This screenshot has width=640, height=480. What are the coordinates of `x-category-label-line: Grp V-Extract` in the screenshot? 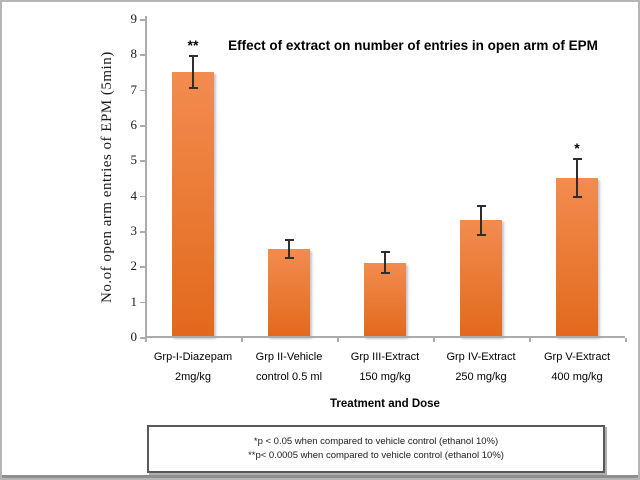 It's located at (577, 357).